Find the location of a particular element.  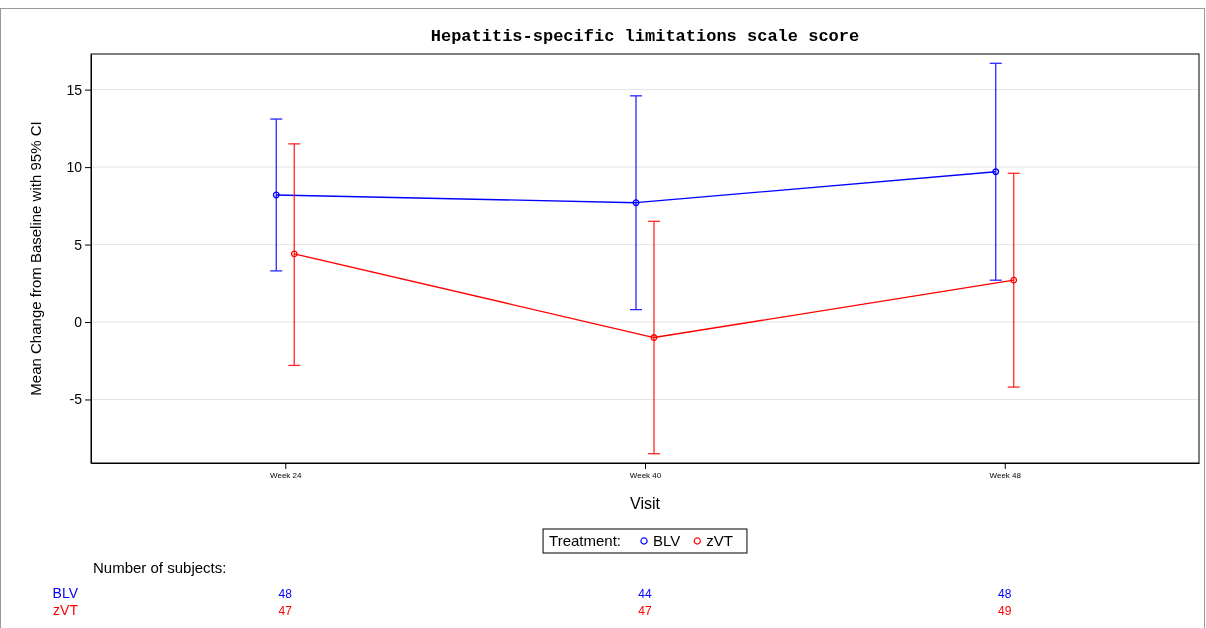

text: Number of subjects: is located at coordinates (160, 567).